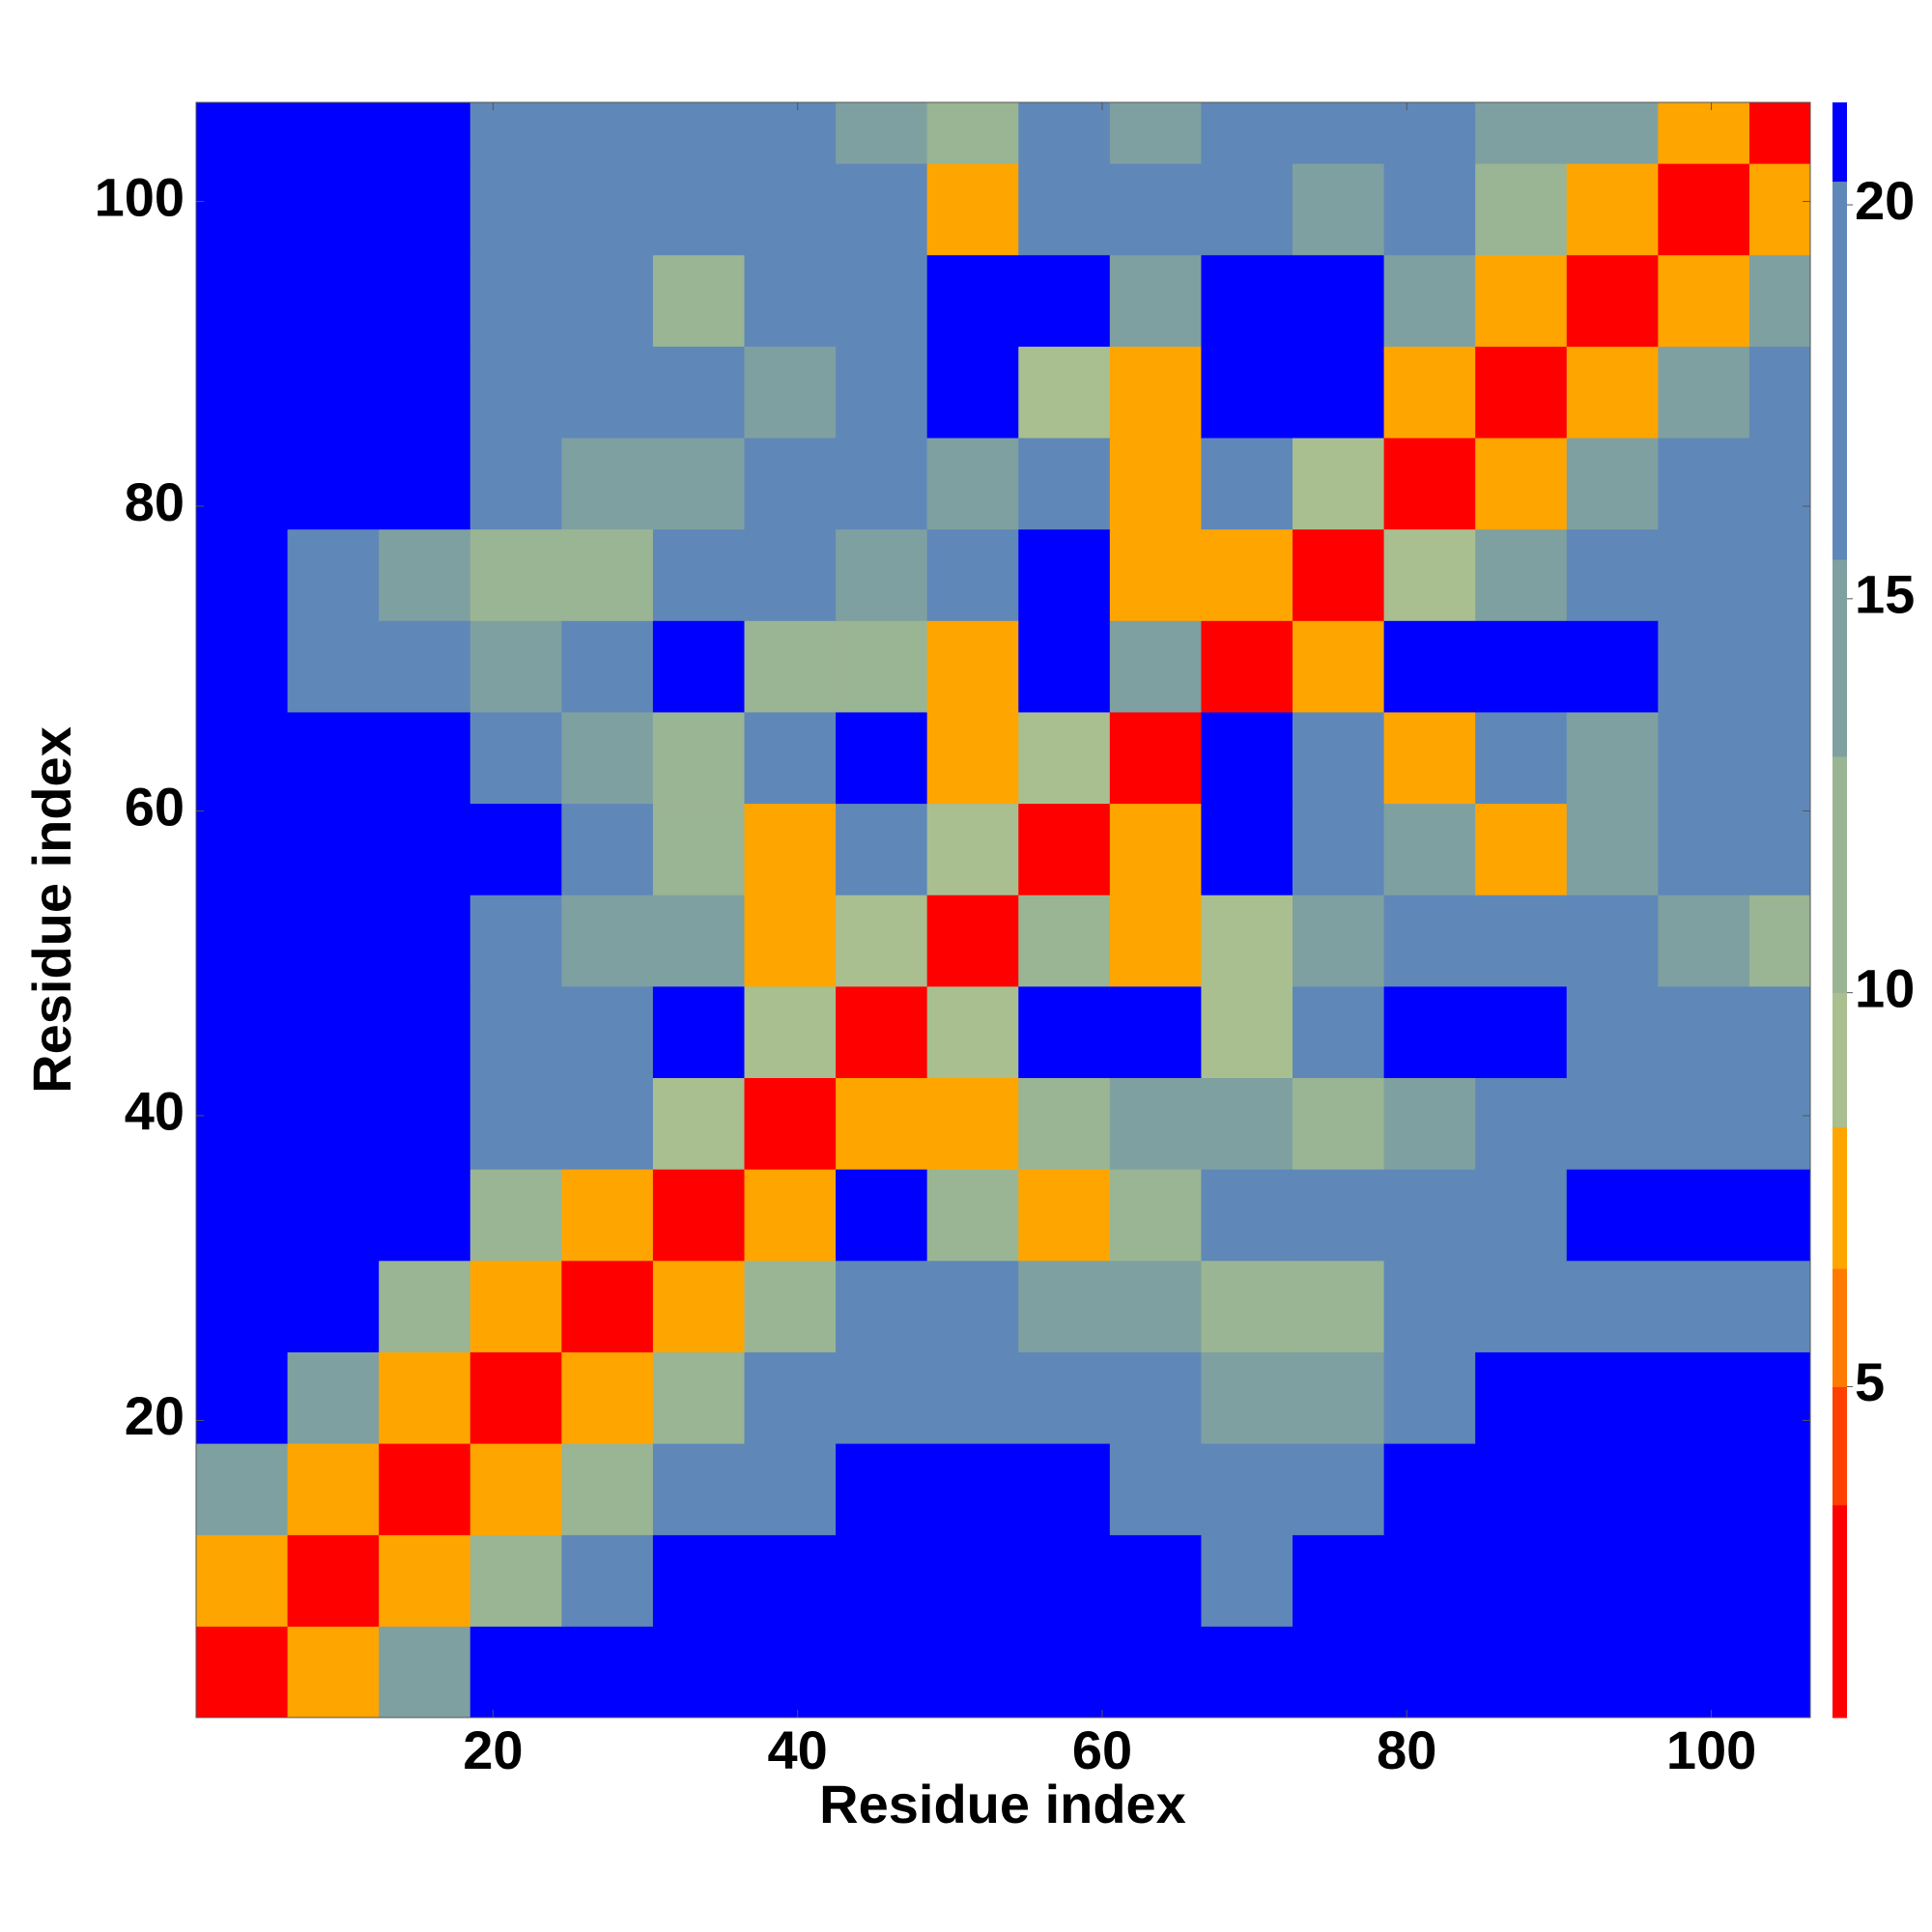  What do you see at coordinates (155, 1111) in the screenshot?
I see `y-tick-label: 40` at bounding box center [155, 1111].